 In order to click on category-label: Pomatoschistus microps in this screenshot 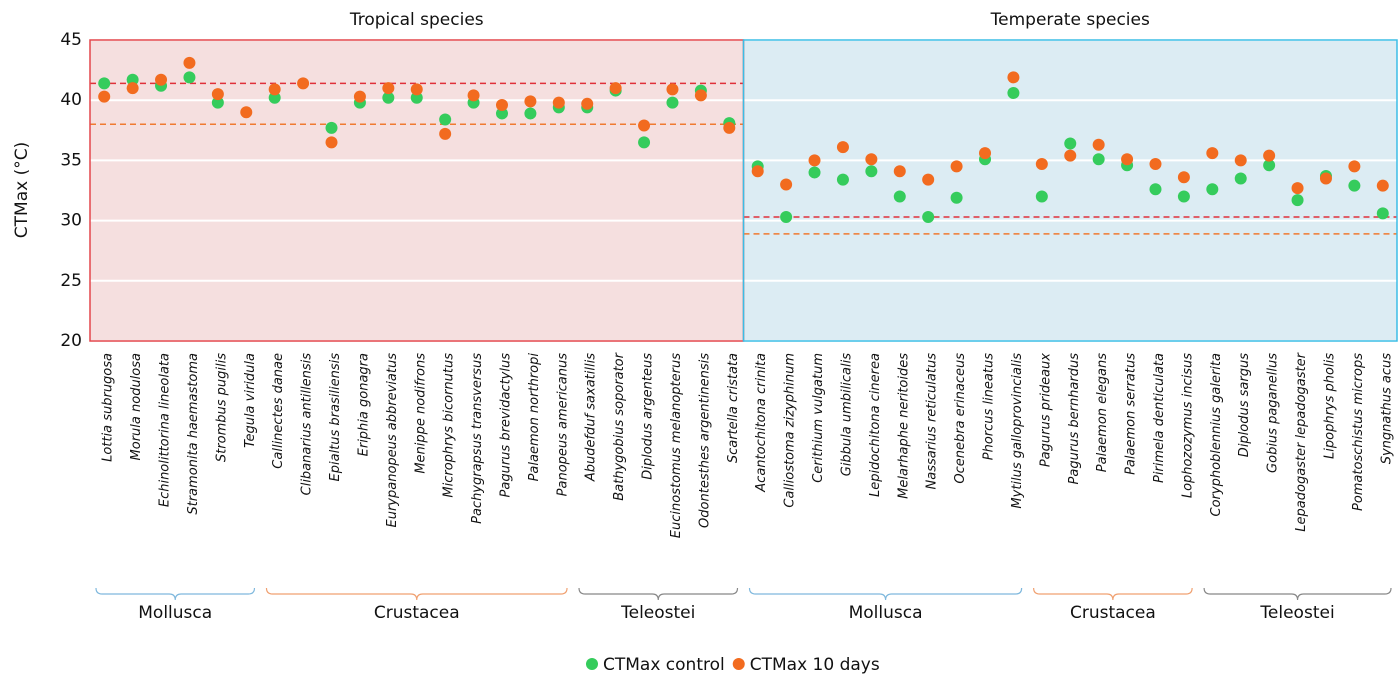, I will do `click(1358, 432)`.